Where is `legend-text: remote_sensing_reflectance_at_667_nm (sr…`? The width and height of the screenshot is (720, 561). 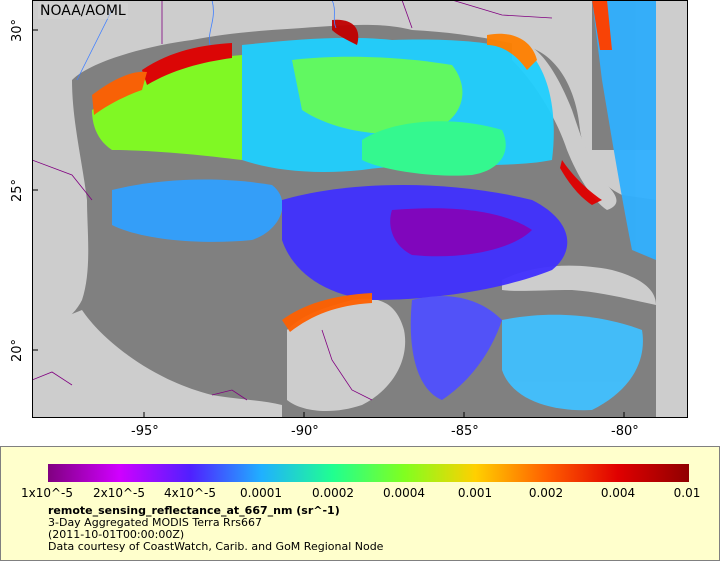 legend-text: remote_sensing_reflectance_at_667_nm (sr… is located at coordinates (215, 529).